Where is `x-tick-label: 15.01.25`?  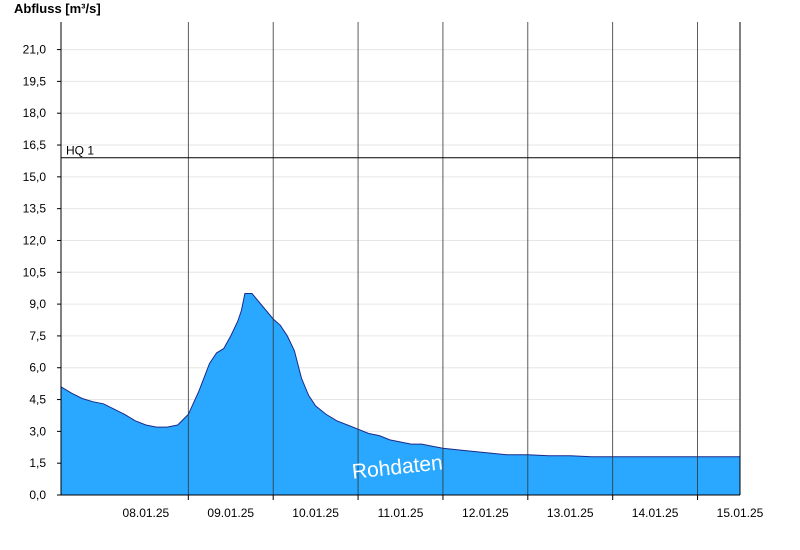 x-tick-label: 15.01.25 is located at coordinates (740, 513).